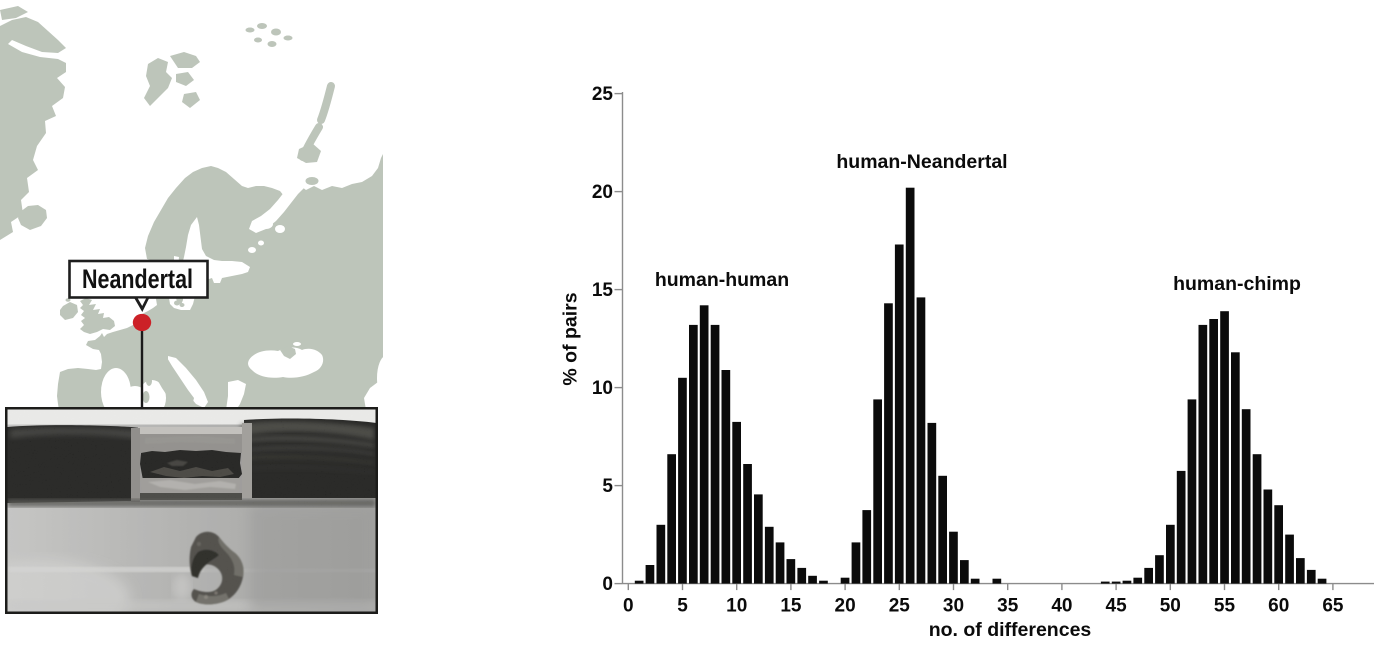  I want to click on svg-text: 45, so click(1117, 606).